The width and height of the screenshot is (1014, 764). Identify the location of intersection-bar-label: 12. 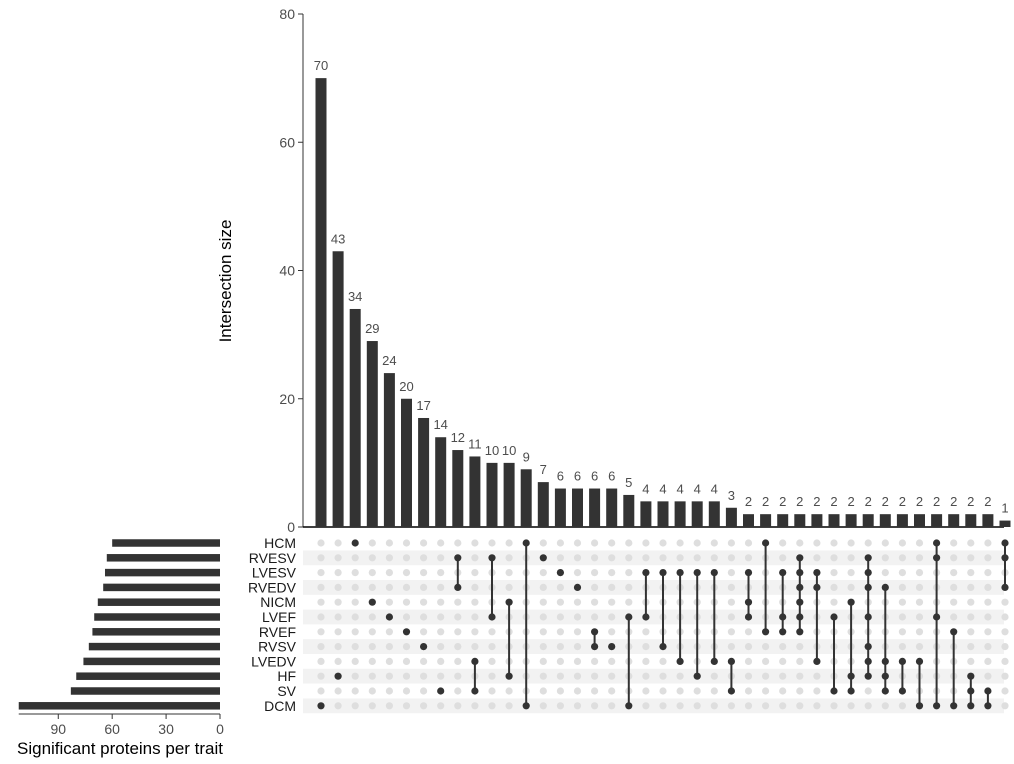
(458, 437).